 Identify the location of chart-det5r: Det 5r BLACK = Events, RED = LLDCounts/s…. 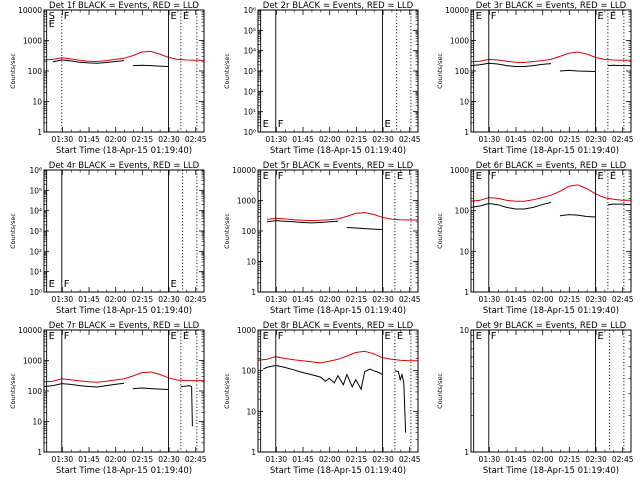
(322, 238).